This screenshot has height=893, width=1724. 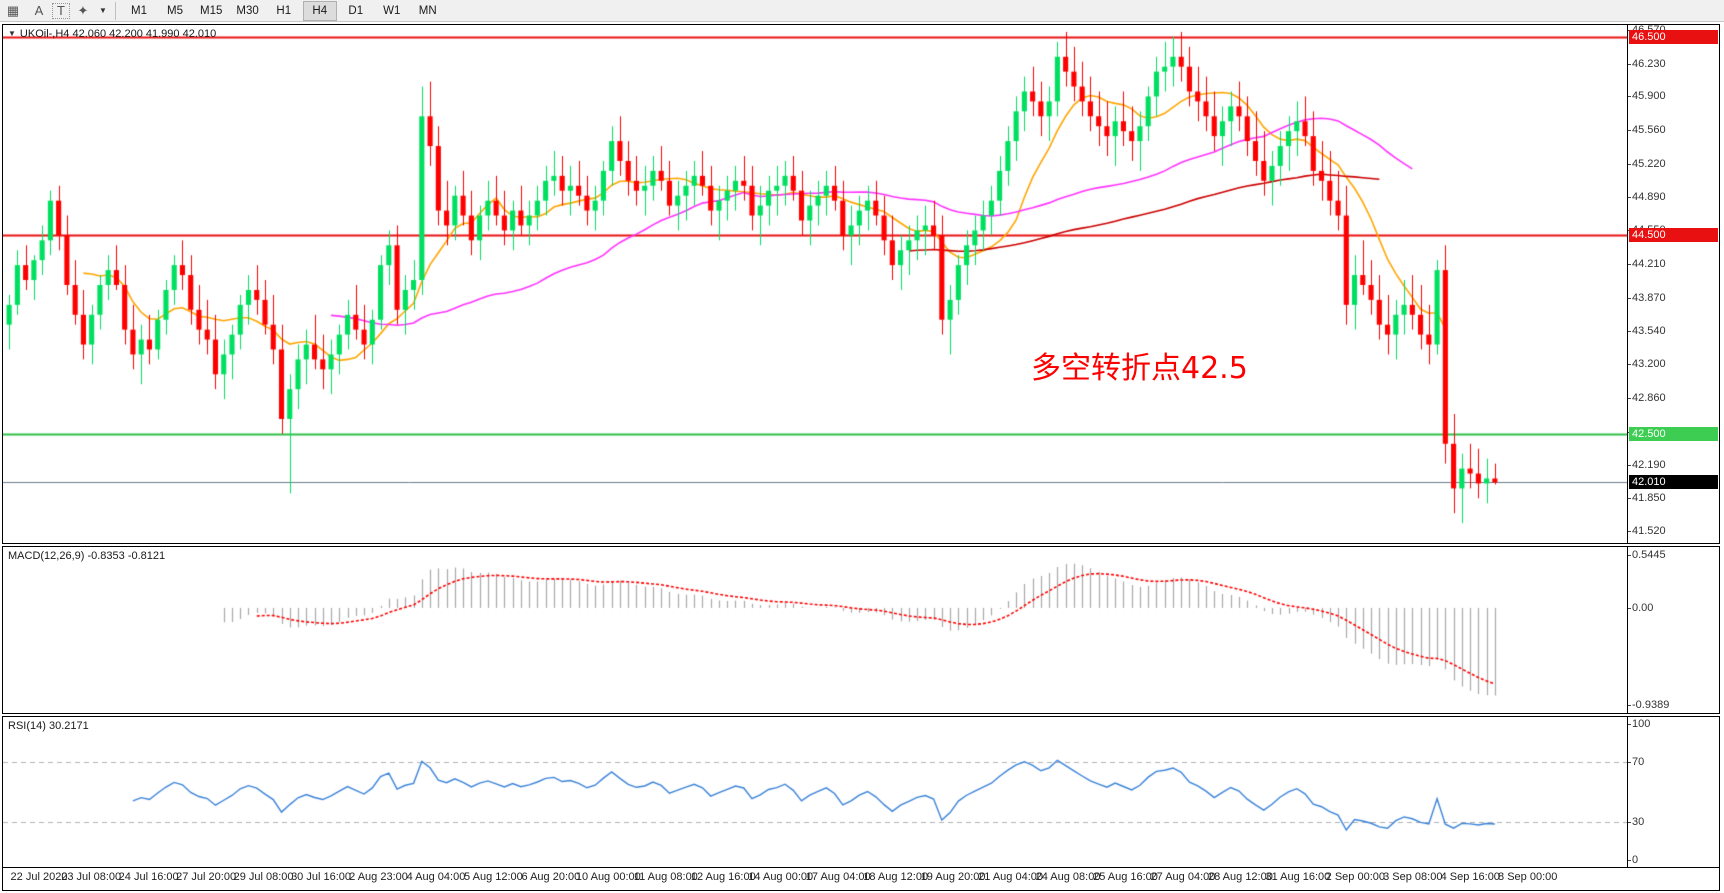 What do you see at coordinates (1125, 877) in the screenshot?
I see `time-axis-label: 25 Aug 16:00` at bounding box center [1125, 877].